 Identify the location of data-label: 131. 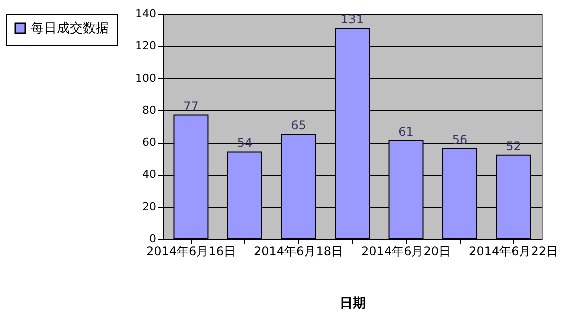
(352, 19).